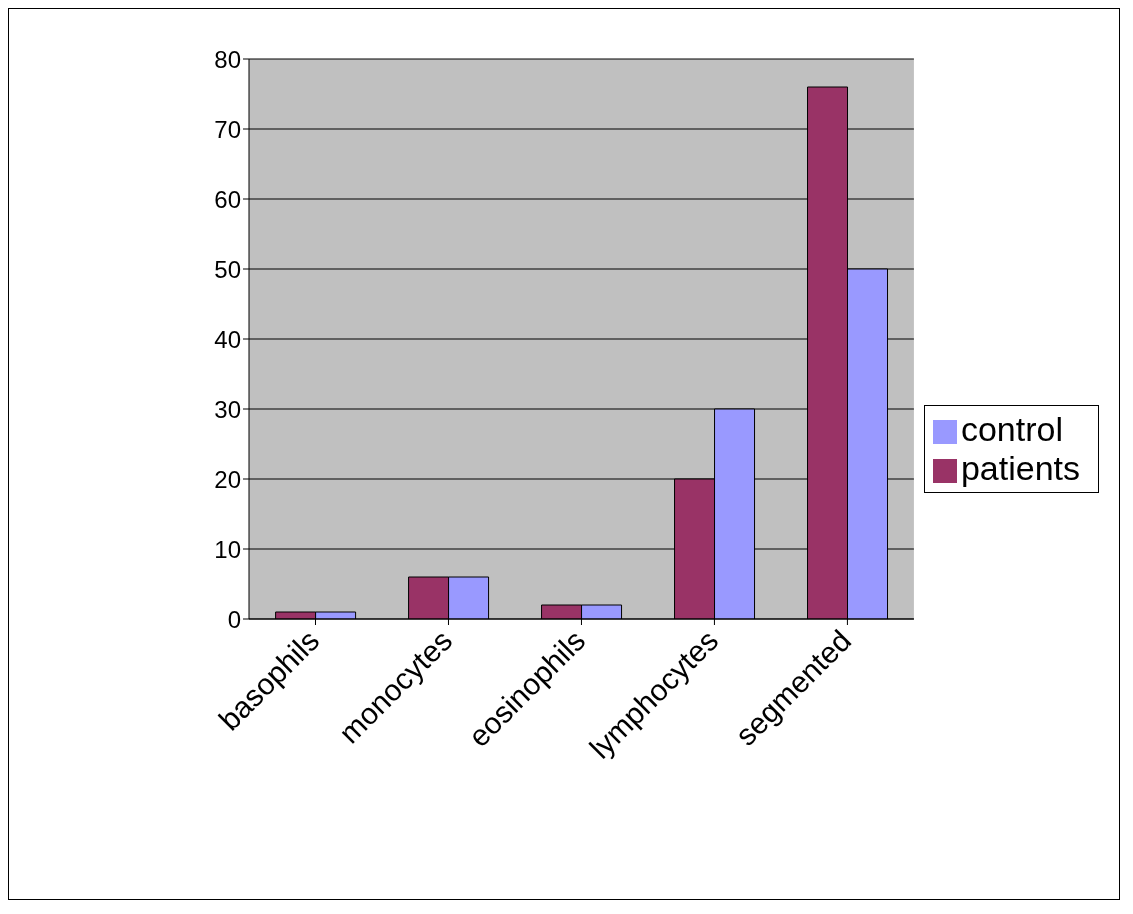 The width and height of the screenshot is (1133, 914). I want to click on y-tick-label: 40, so click(227, 339).